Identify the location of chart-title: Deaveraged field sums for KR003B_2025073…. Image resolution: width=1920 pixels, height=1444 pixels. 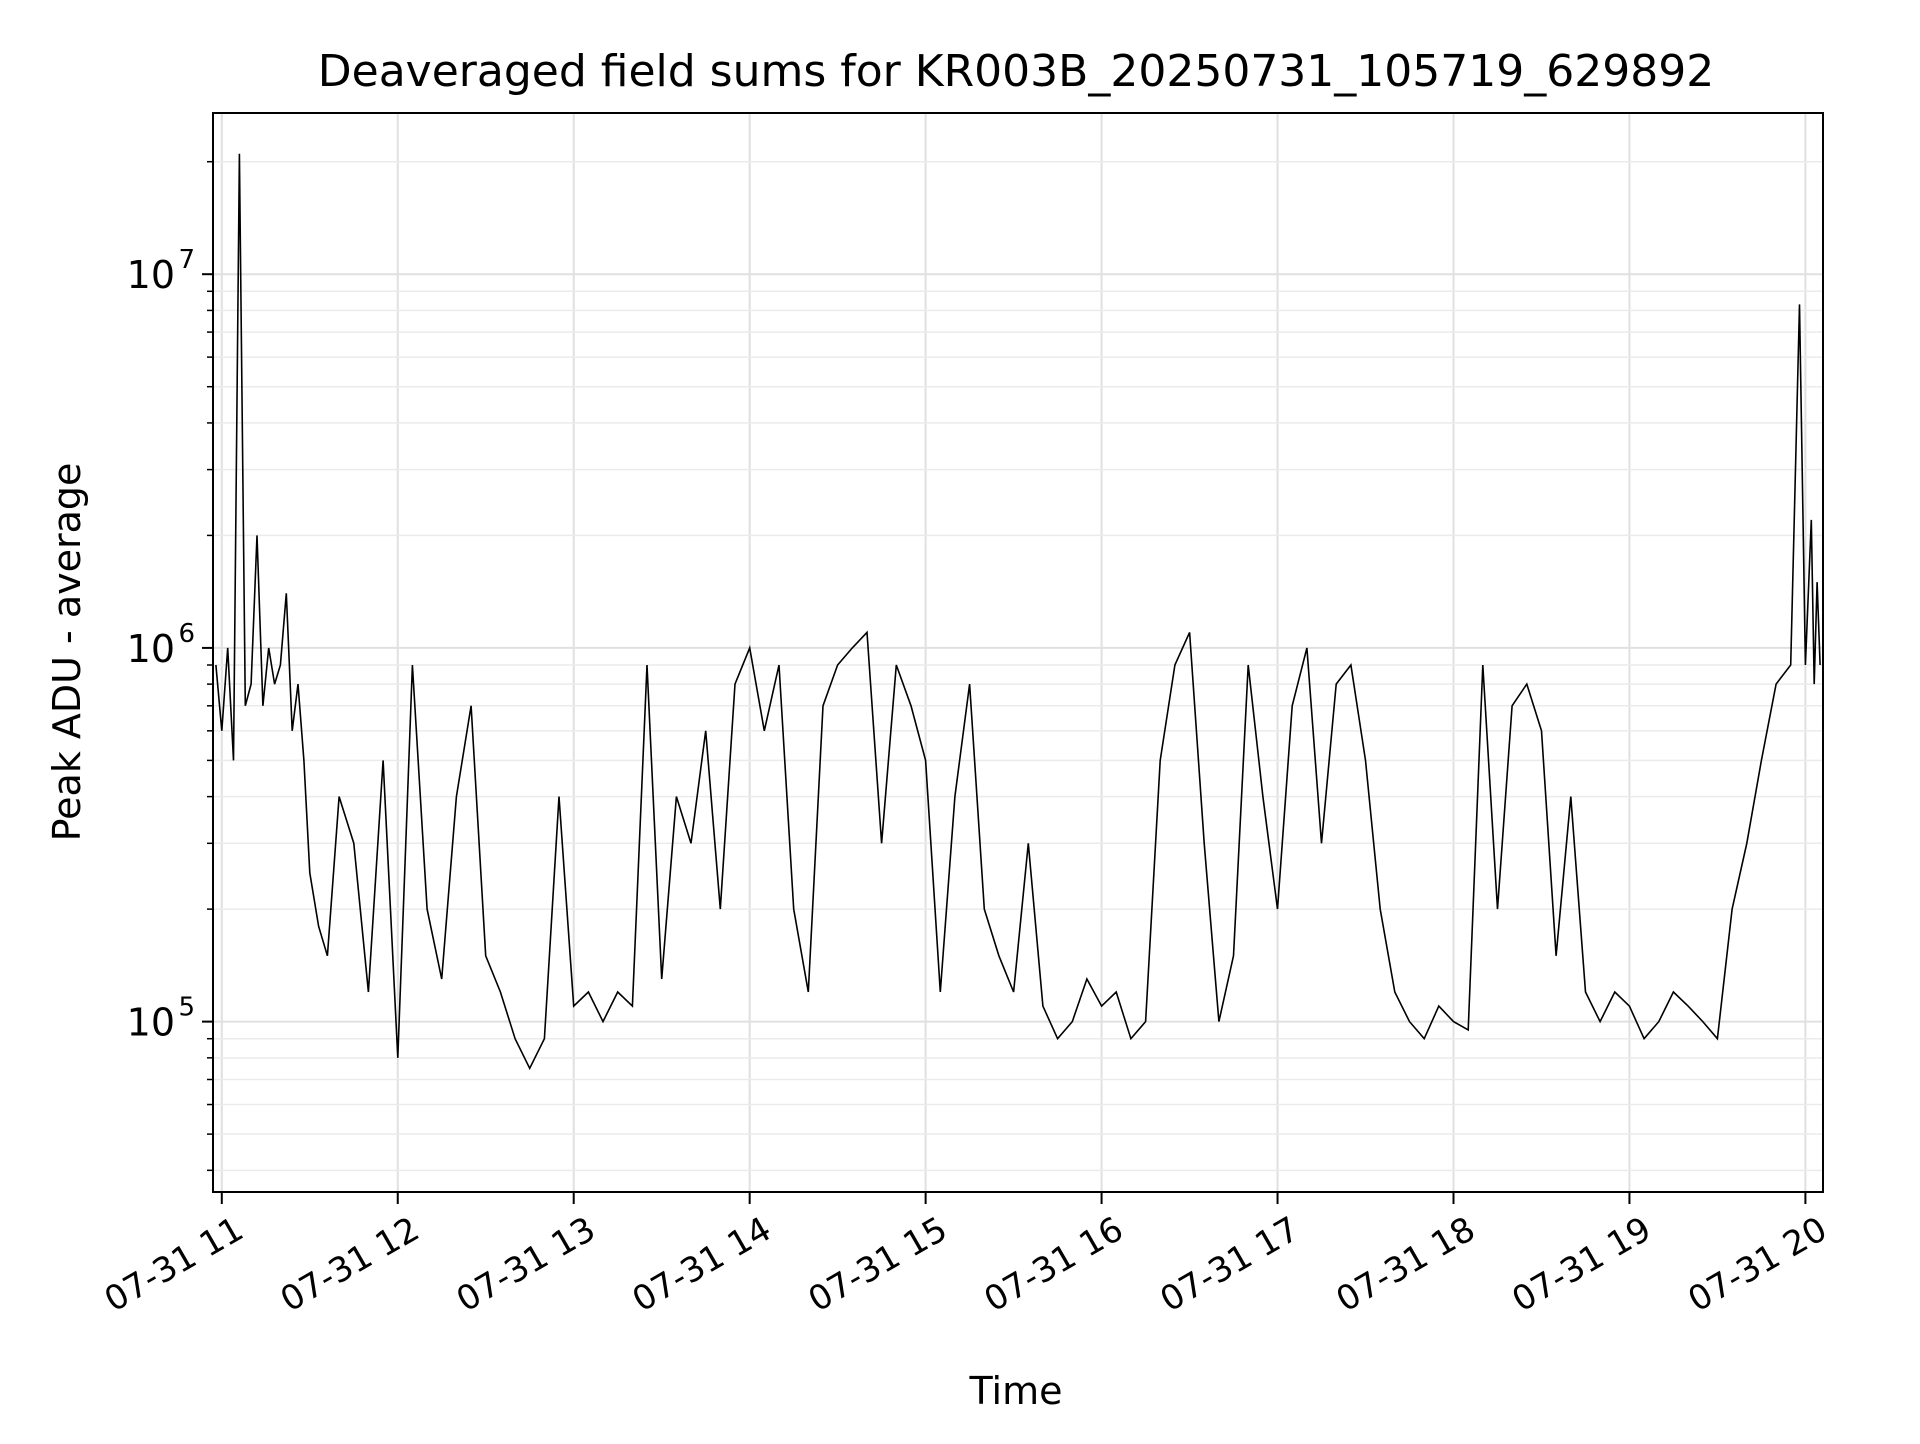
(1016, 71).